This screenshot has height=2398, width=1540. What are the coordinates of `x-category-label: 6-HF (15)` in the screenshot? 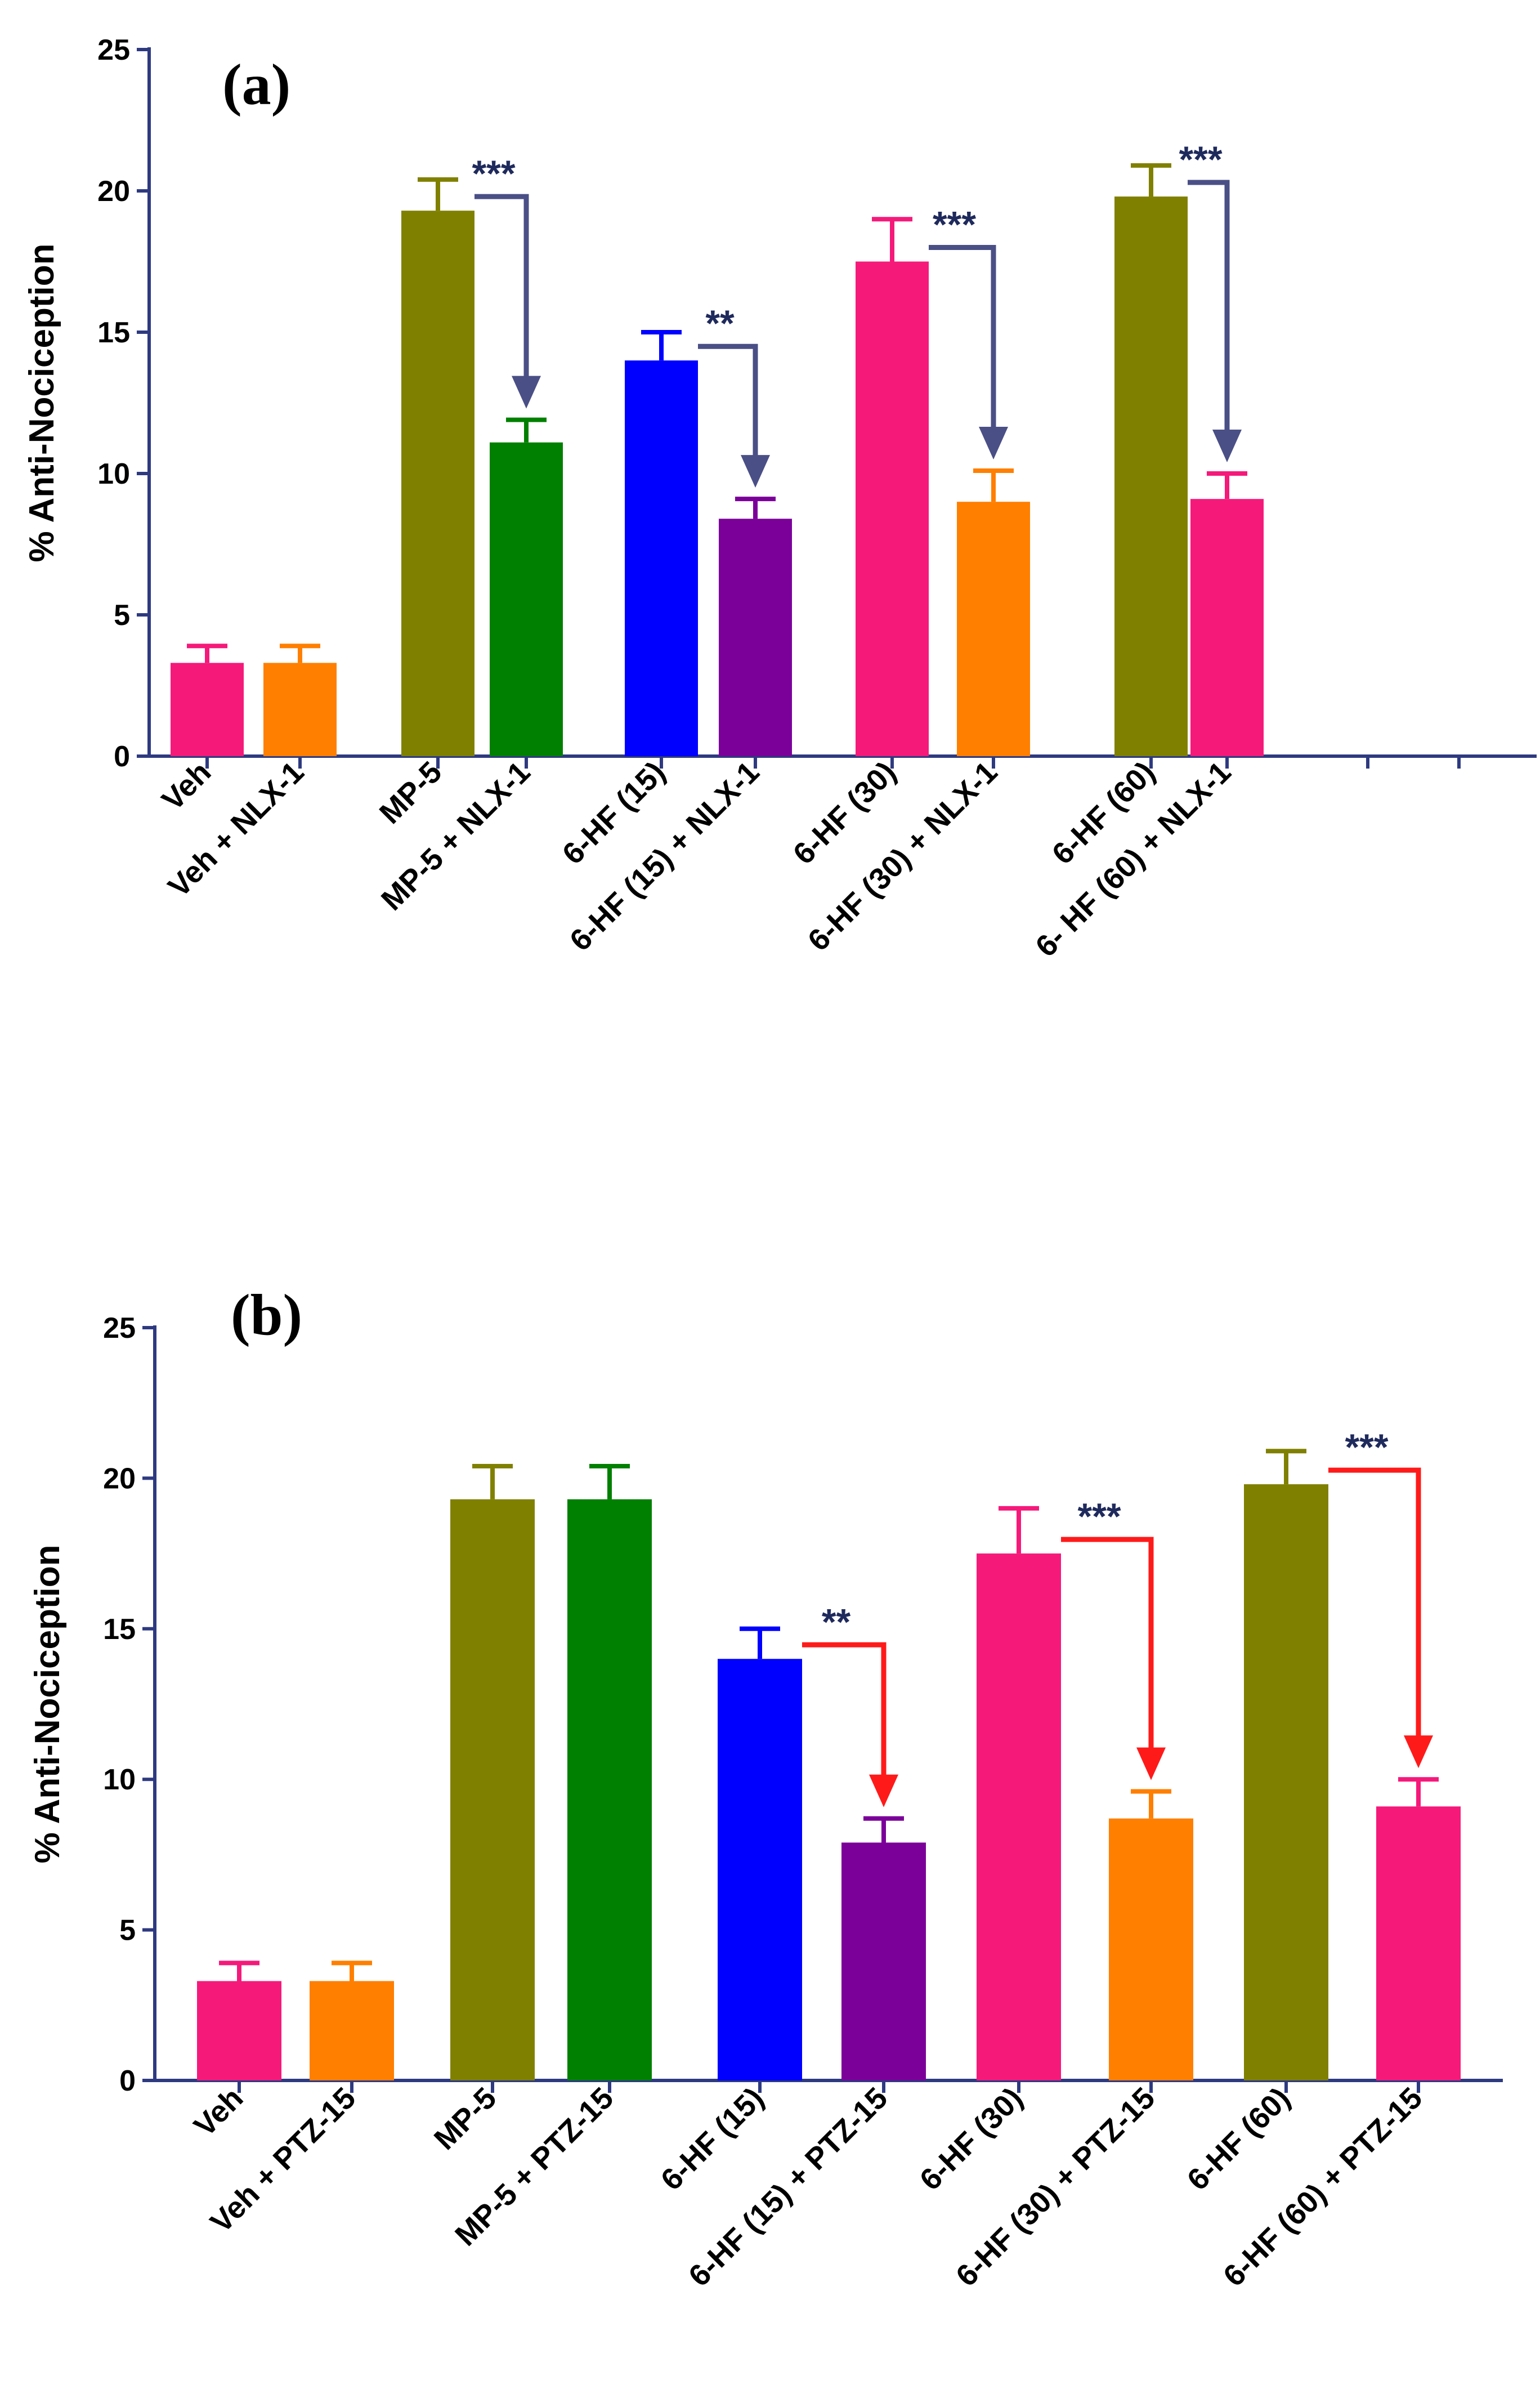 It's located at (713, 2139).